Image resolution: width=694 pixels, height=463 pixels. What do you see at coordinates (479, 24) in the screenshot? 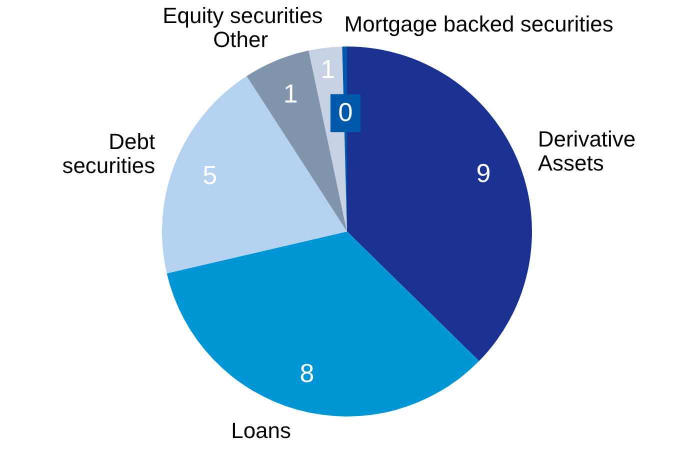
I see `slice-label: Mortgage backed securities` at bounding box center [479, 24].